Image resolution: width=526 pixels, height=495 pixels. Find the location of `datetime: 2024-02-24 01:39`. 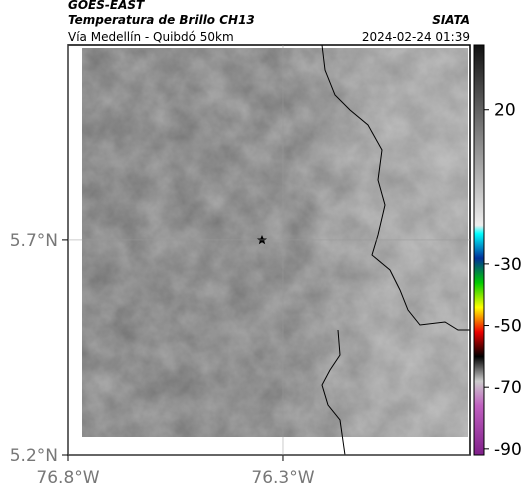

datetime: 2024-02-24 01:39 is located at coordinates (416, 37).